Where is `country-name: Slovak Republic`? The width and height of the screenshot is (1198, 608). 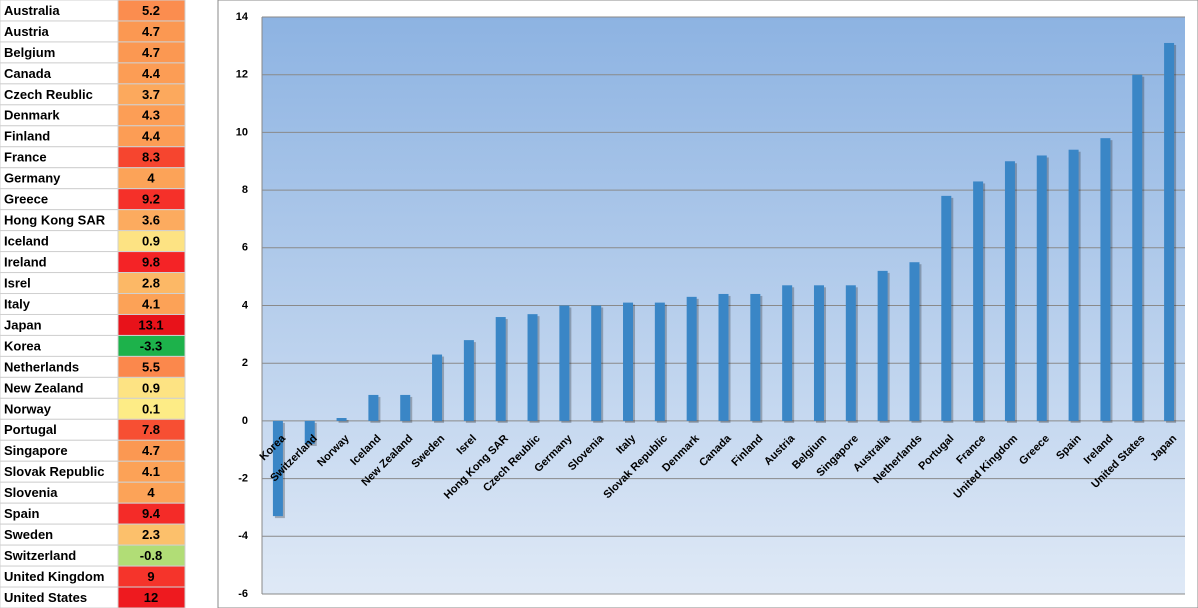 country-name: Slovak Republic is located at coordinates (54, 471).